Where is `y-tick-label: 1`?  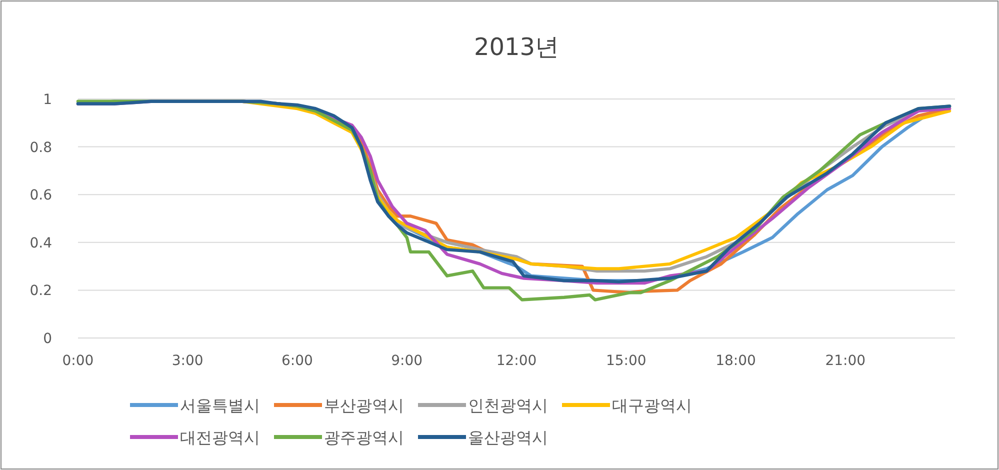 y-tick-label: 1 is located at coordinates (47, 100).